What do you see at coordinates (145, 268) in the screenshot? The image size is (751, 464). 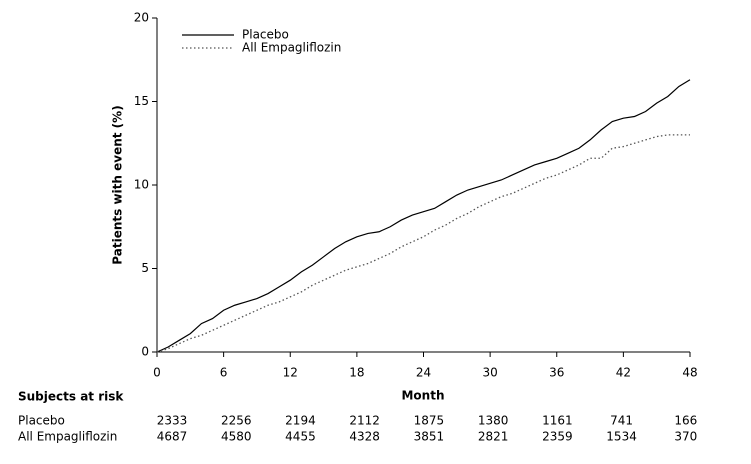 I see `y-tick-label: 5` at bounding box center [145, 268].